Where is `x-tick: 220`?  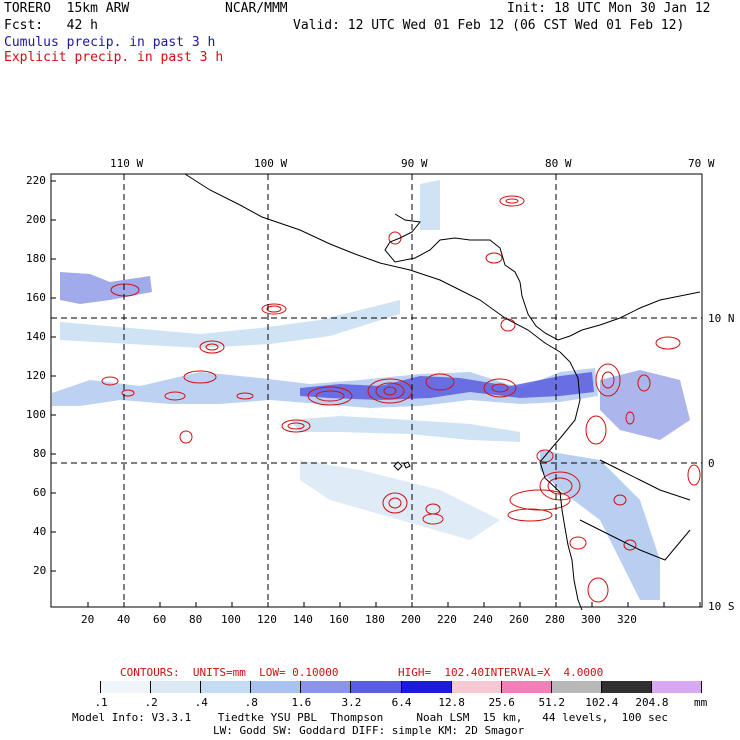
x-tick: 220 is located at coordinates (447, 619).